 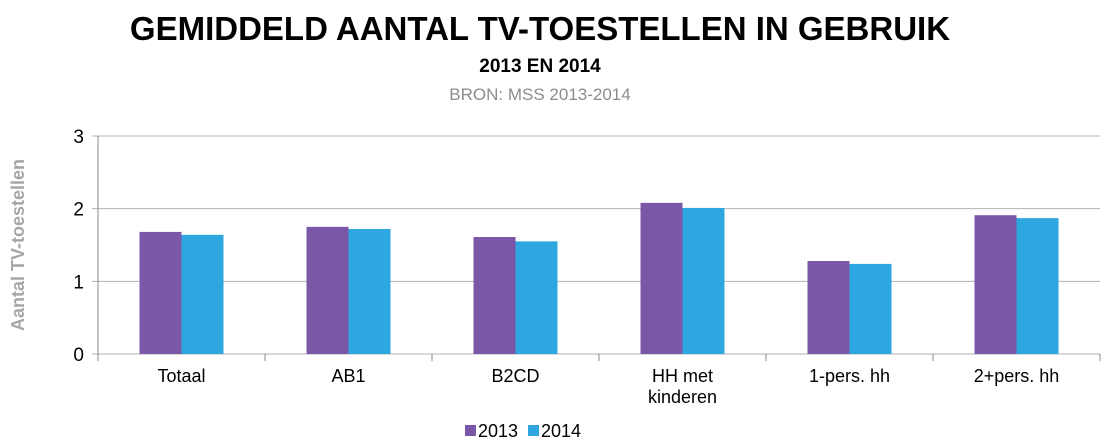 I want to click on source: BRON: MSS 2013-2014, so click(x=539, y=94).